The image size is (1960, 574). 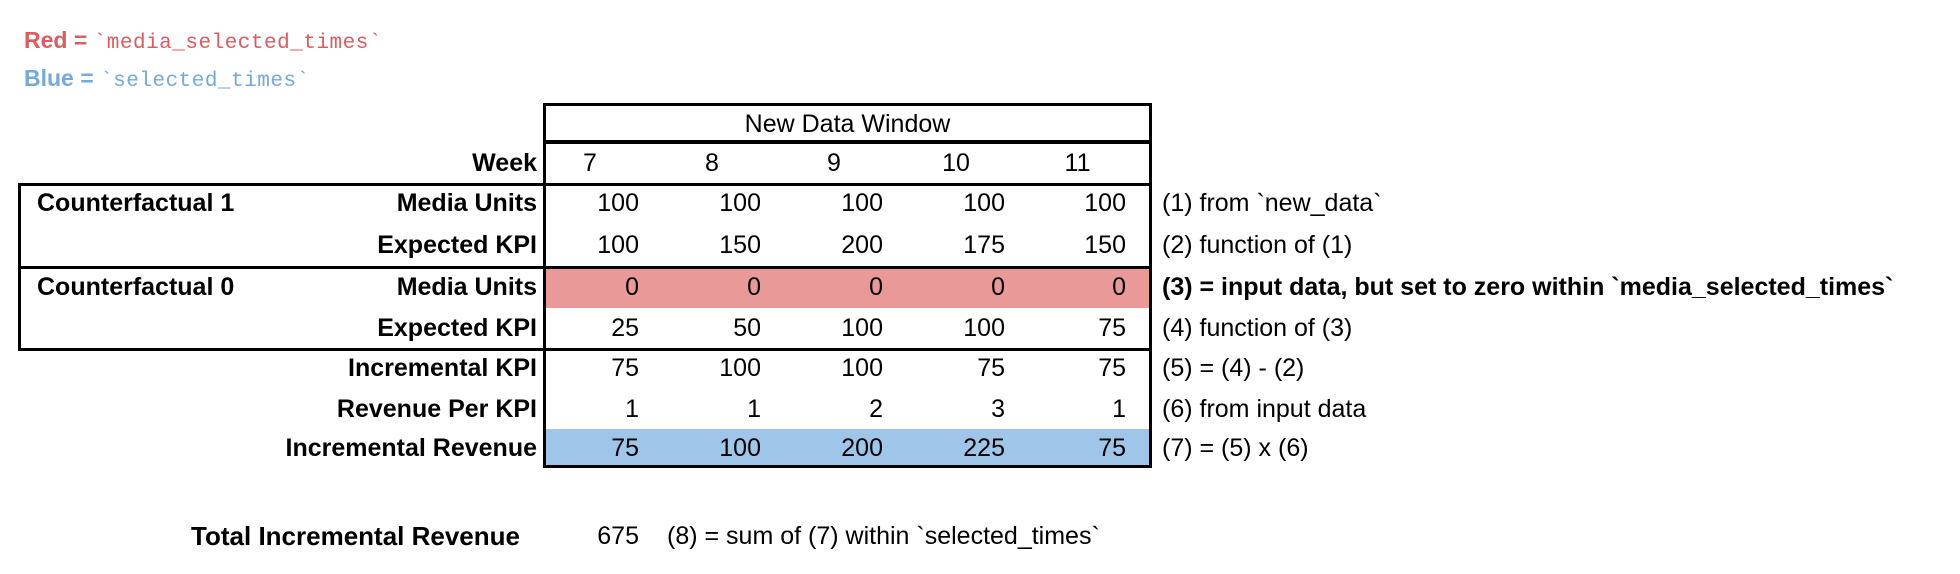 I want to click on value-cell: 3, so click(x=998, y=409).